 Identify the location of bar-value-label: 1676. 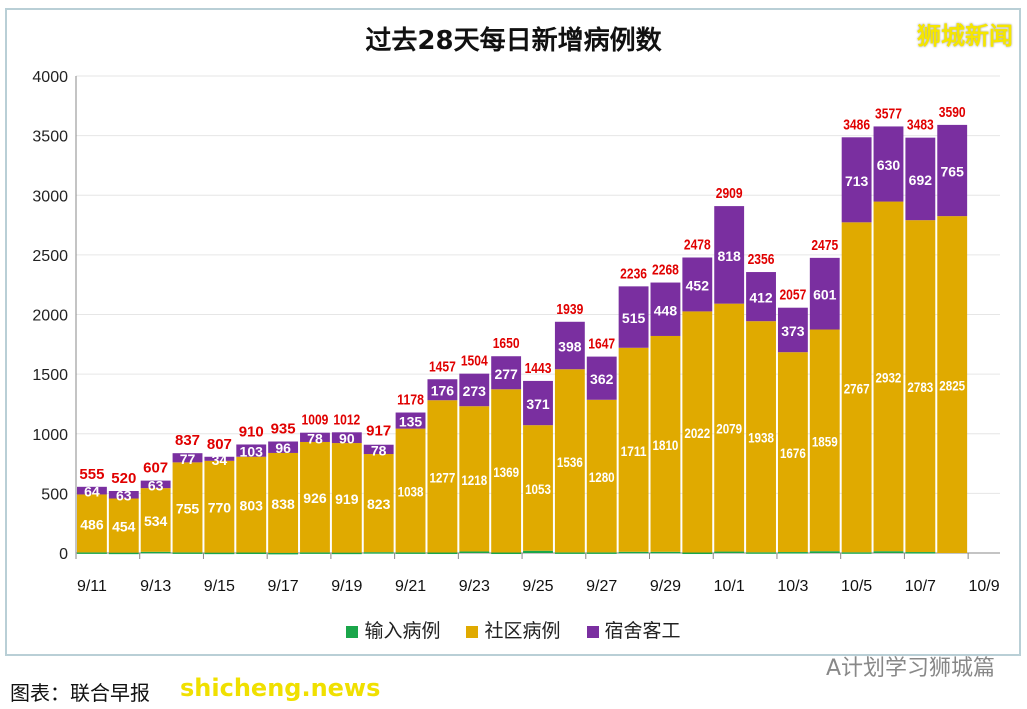
(793, 453).